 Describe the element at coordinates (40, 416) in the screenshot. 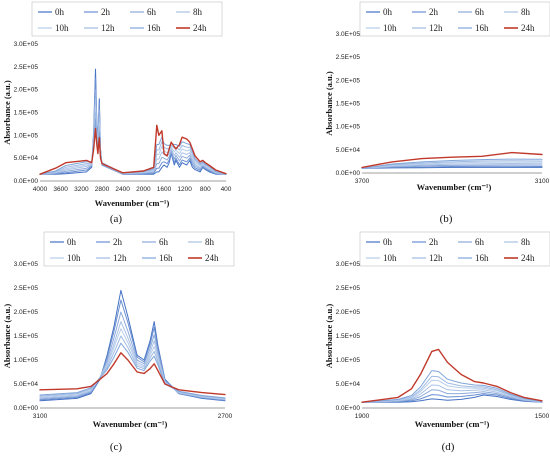

I see `x-tick-label: 3100` at that location.